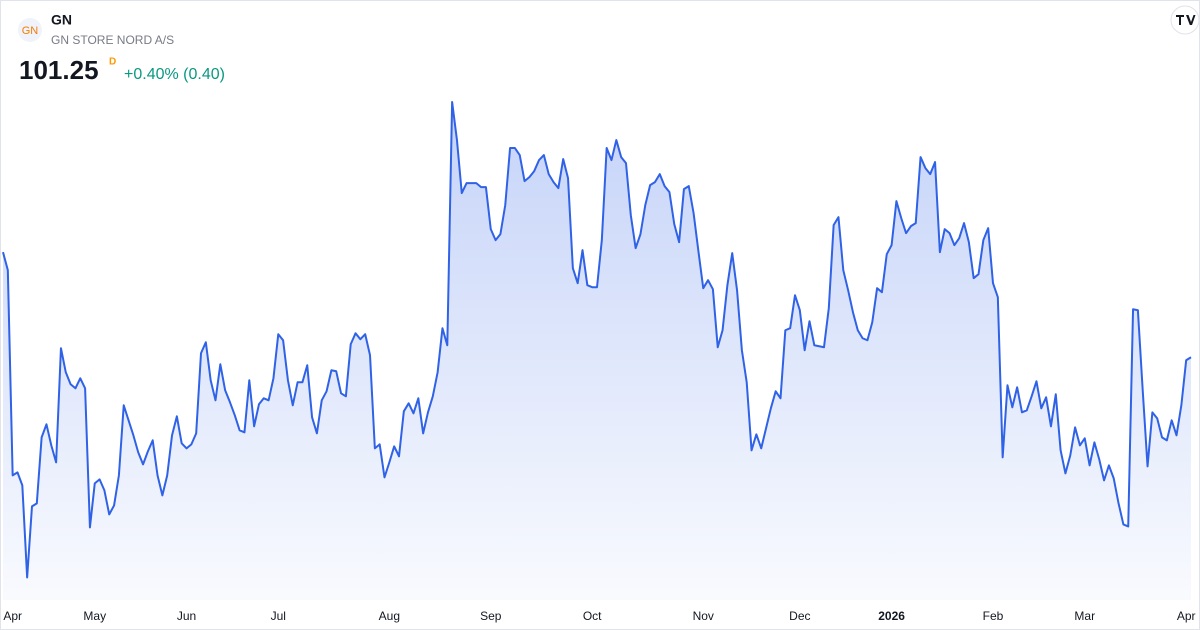 The width and height of the screenshot is (1200, 630). I want to click on price: 101.25, so click(59, 70).